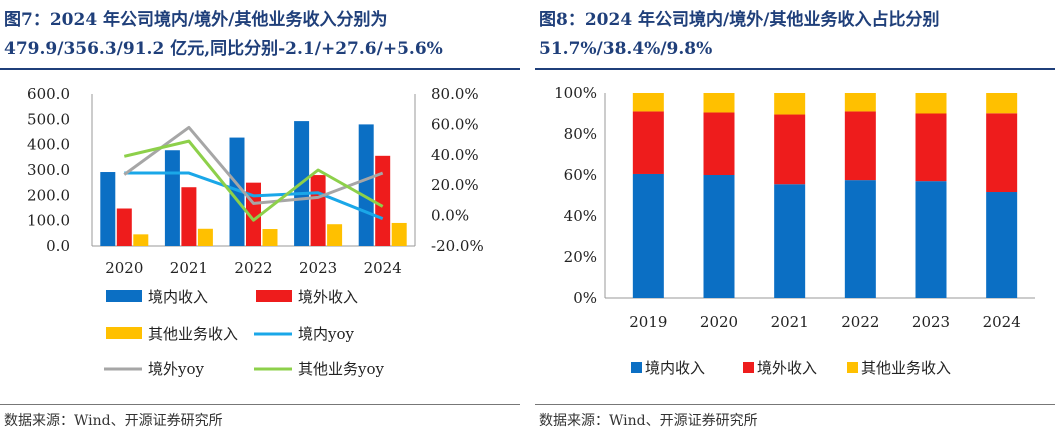  What do you see at coordinates (326, 334) in the screenshot?
I see `legend-label: 境内yoy` at bounding box center [326, 334].